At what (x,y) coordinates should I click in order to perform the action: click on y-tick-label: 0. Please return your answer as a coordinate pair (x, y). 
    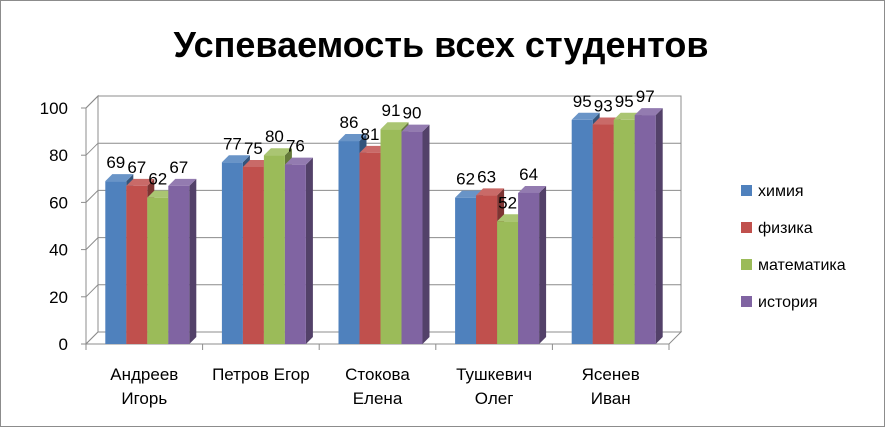
    Looking at the image, I should click on (63, 344).